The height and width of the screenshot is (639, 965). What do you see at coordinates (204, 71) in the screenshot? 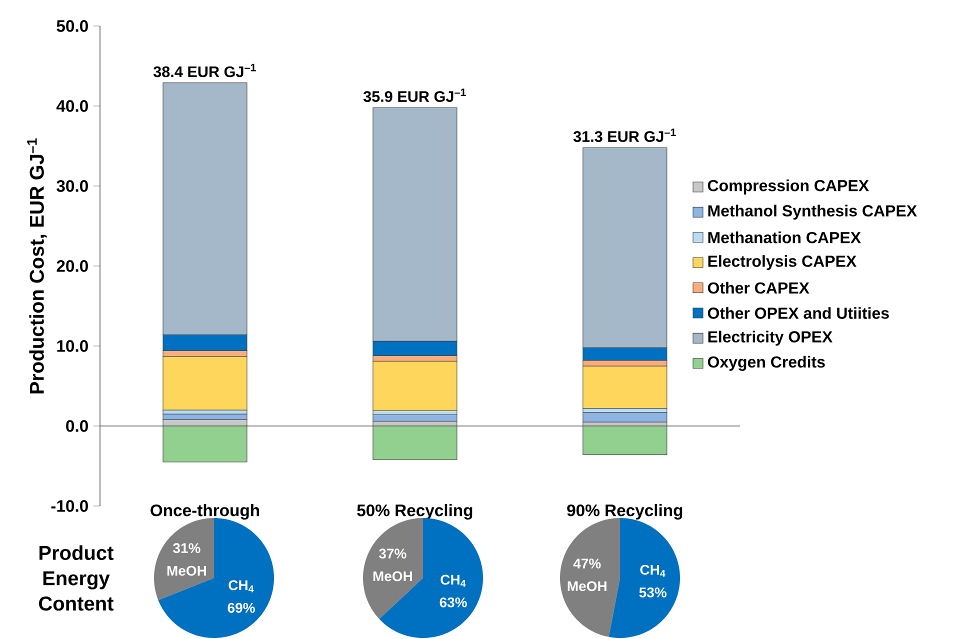
I see `total-label: 38.4 EUR GJ$^{–1}$` at bounding box center [204, 71].